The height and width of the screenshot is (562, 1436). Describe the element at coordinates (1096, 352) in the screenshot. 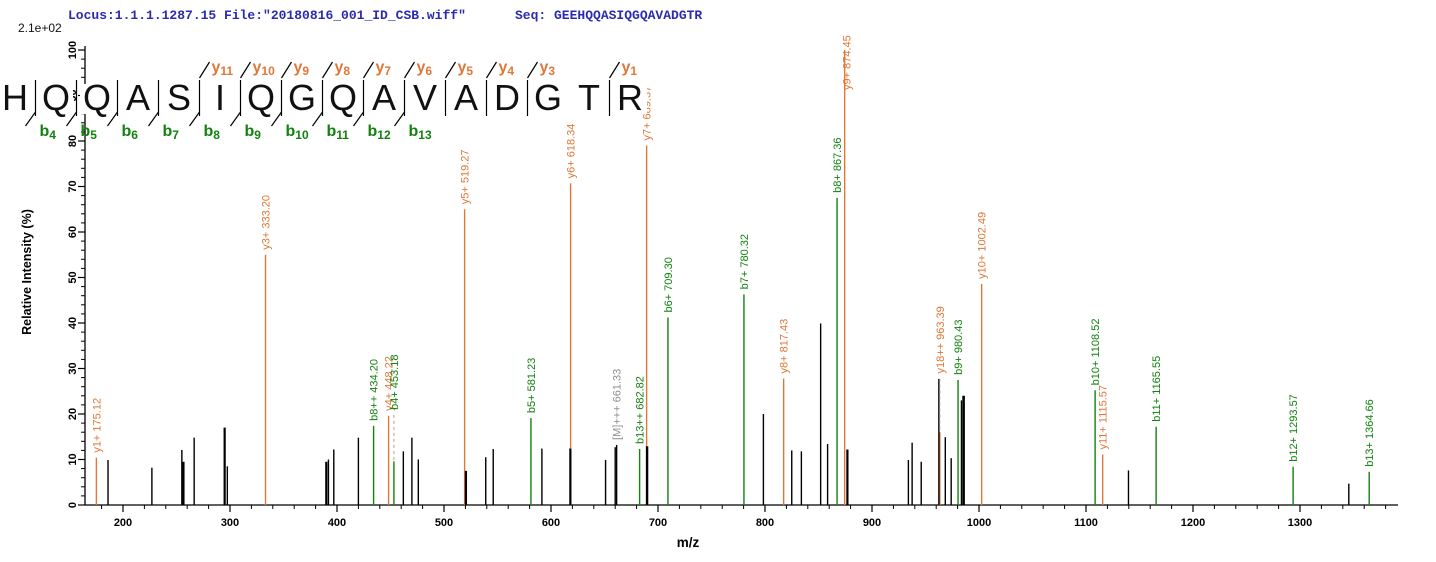

I see `peak-annotation-label: b10+ 1108.52` at that location.